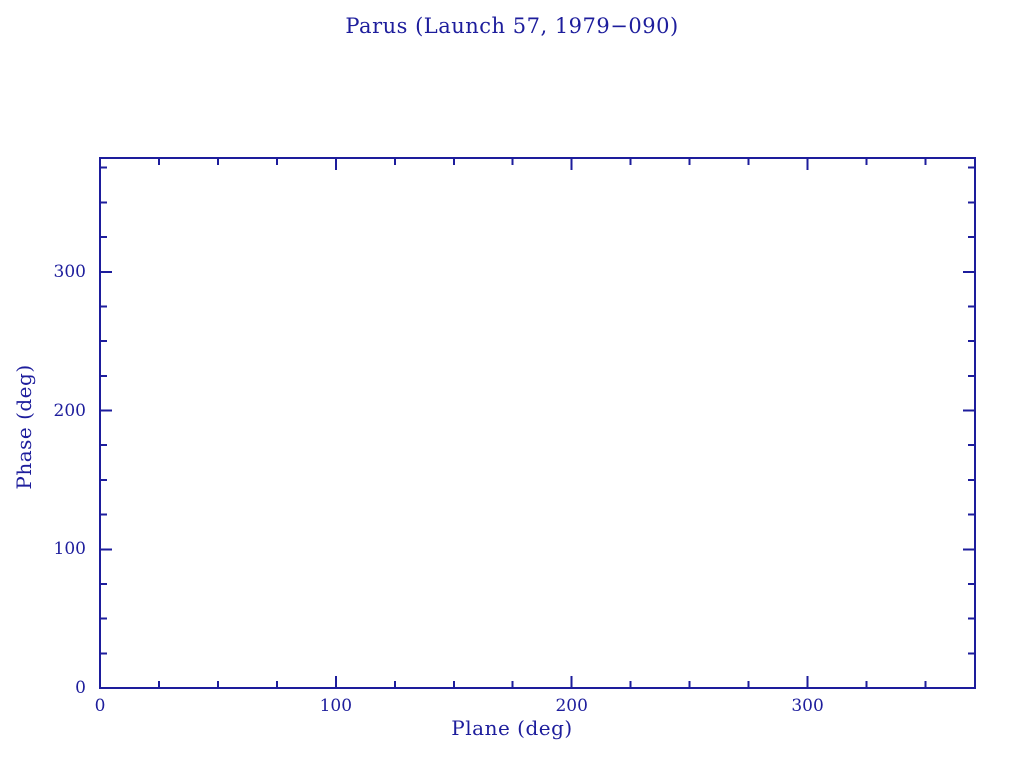 This screenshot has width=1024, height=768. What do you see at coordinates (336, 706) in the screenshot?
I see `x-axis-tick-label: 100` at bounding box center [336, 706].